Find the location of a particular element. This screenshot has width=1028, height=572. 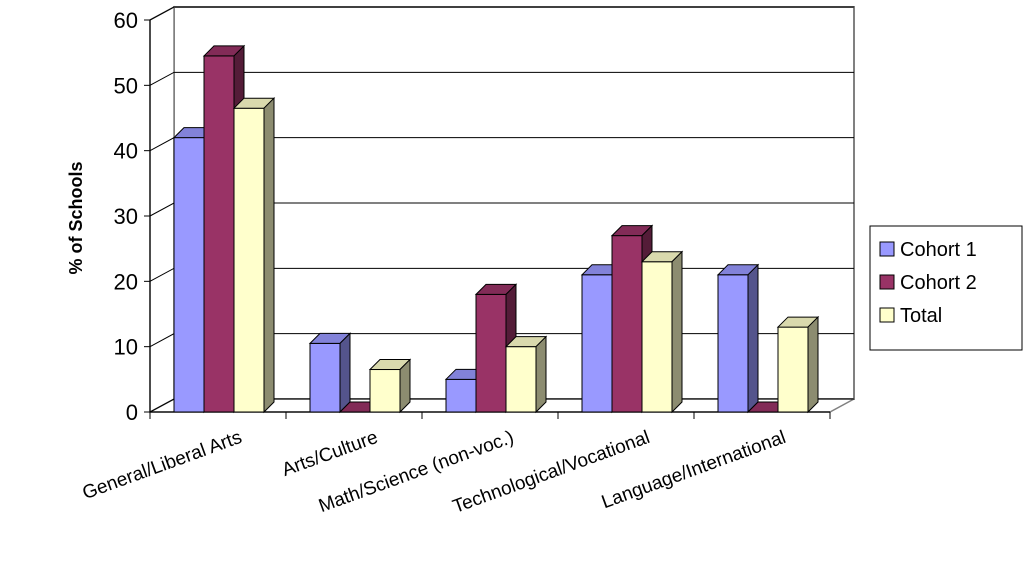

legend-label: Total is located at coordinates (921, 316).